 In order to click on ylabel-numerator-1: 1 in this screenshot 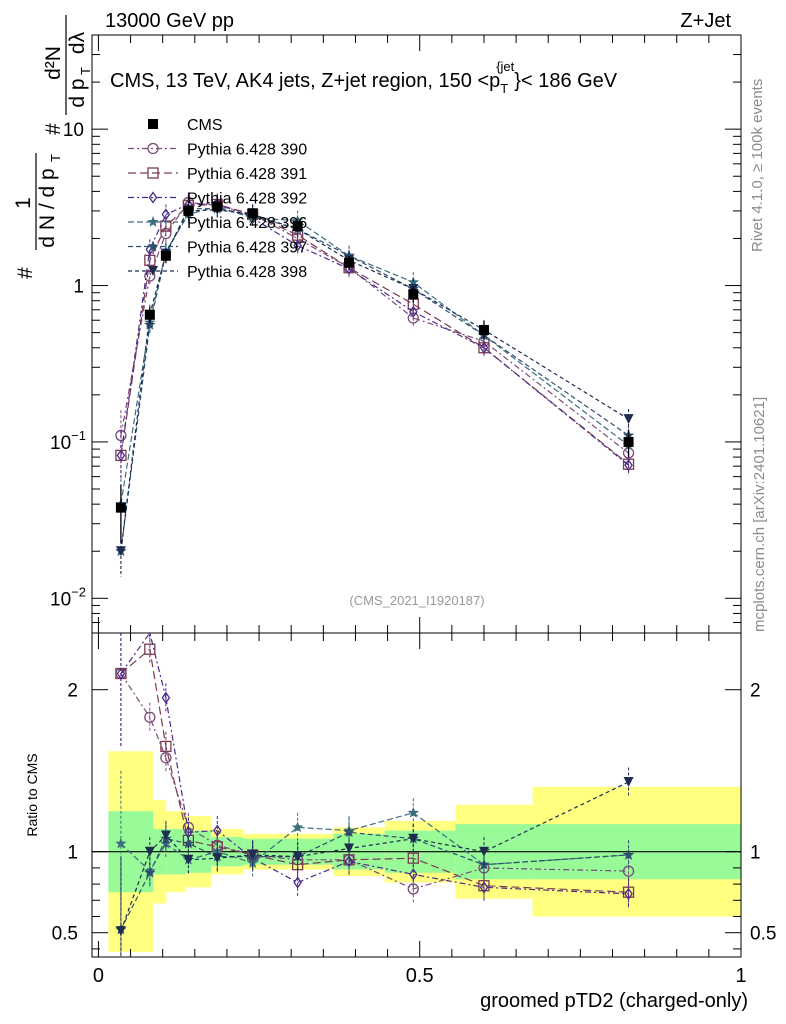, I will do `click(23, 203)`.